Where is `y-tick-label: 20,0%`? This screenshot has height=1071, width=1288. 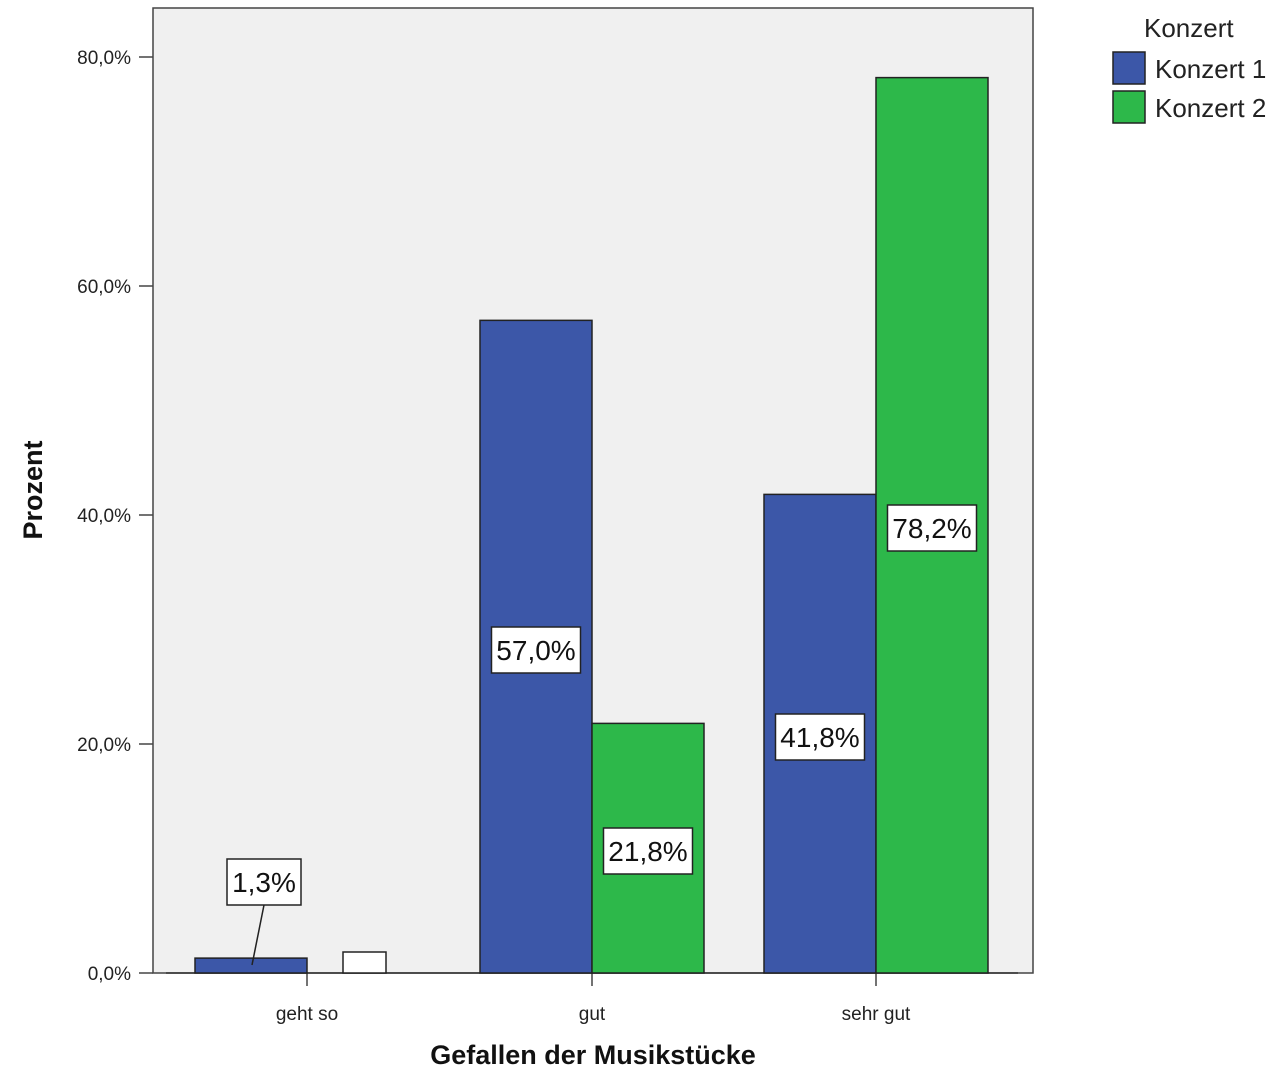
y-tick-label: 20,0% is located at coordinates (104, 745).